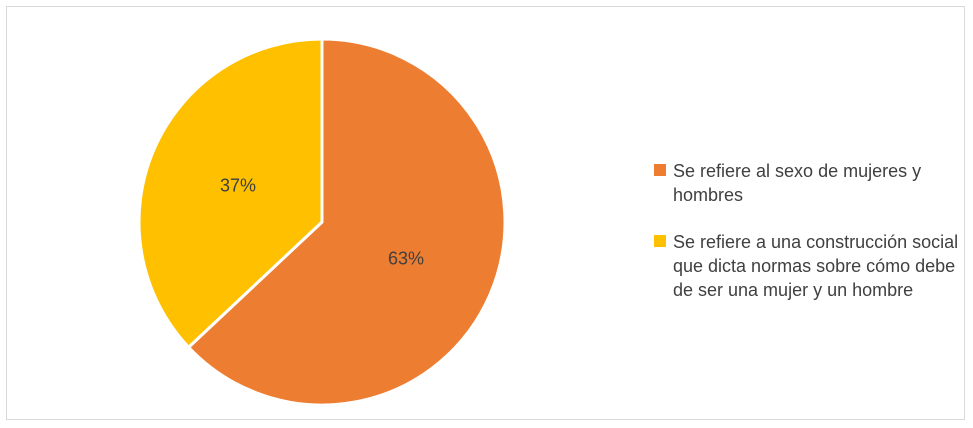  I want to click on data-label-construccion-social: 37%, so click(238, 186).